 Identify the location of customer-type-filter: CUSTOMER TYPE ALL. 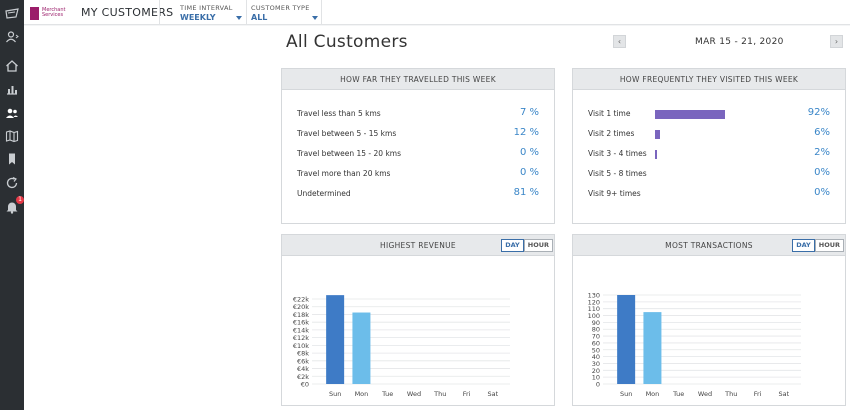
(285, 13).